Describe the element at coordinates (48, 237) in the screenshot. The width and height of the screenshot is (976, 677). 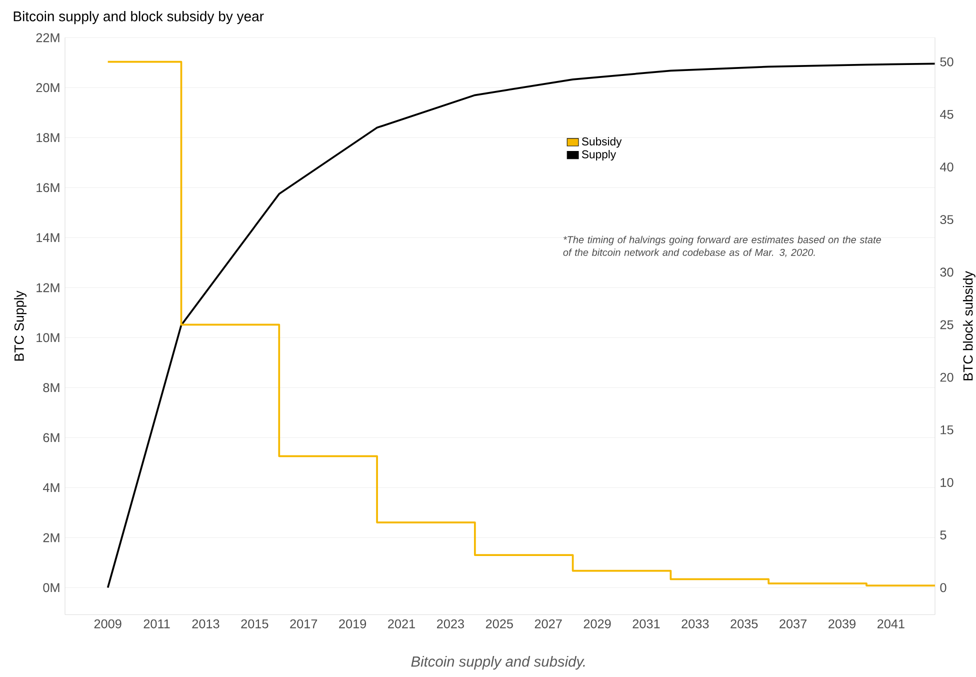
I see `y-tick-label: 14M` at that location.